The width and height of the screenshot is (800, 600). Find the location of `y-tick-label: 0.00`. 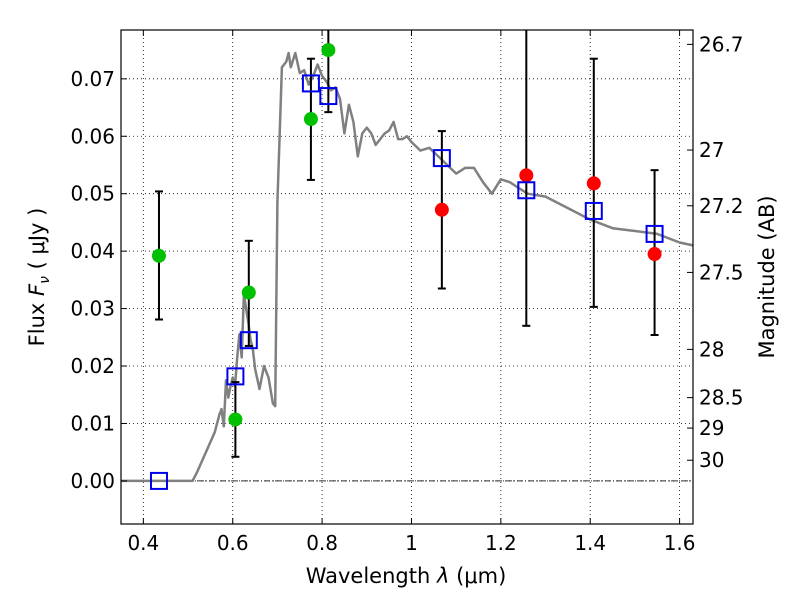

y-tick-label: 0.00 is located at coordinates (92, 481).